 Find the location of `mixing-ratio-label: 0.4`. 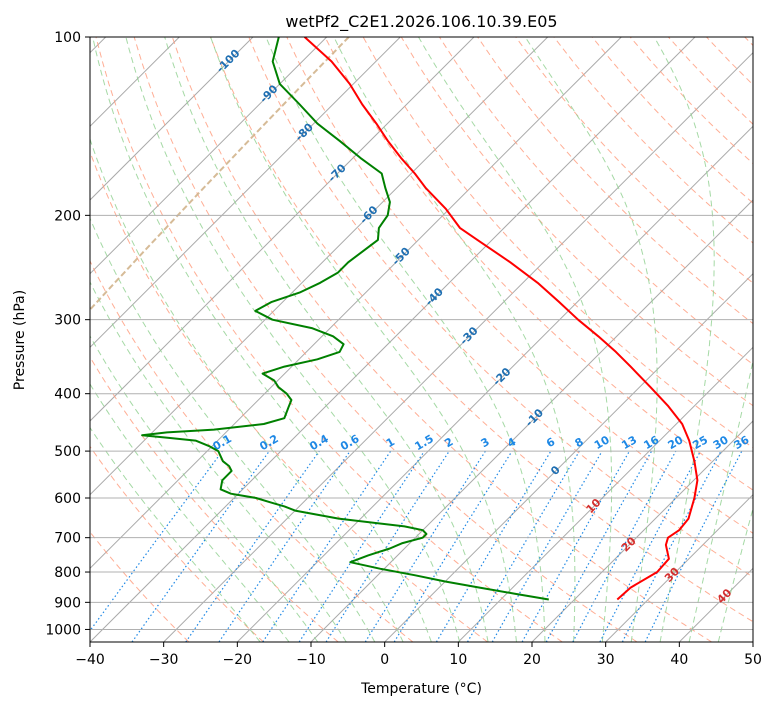

mixing-ratio-label: 0.4 is located at coordinates (319, 442).